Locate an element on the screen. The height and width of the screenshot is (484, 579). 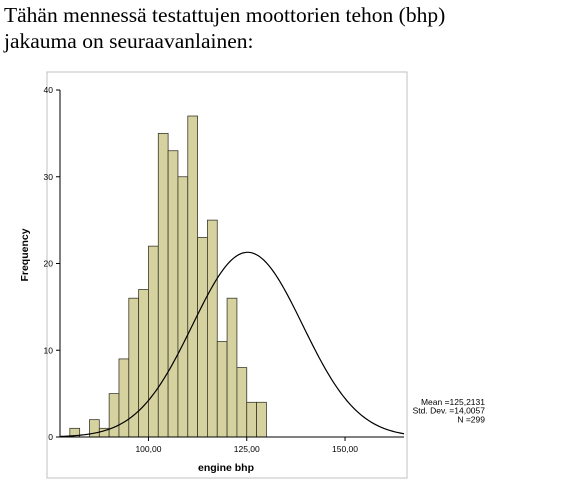
y-axis-ticks: 0 10 20 30 40 is located at coordinates (52, 263).